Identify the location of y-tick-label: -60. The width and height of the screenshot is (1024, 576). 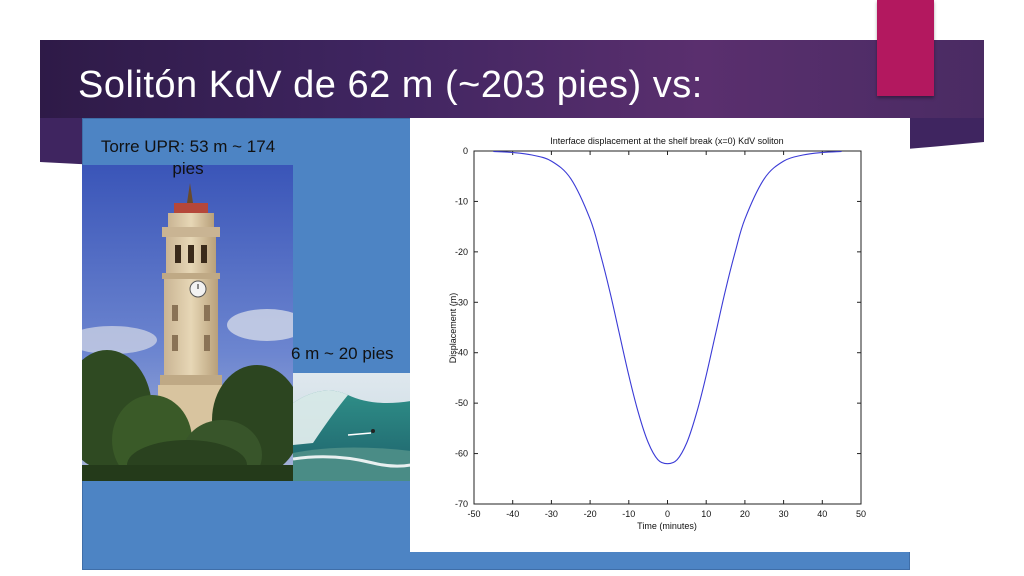
(461, 454).